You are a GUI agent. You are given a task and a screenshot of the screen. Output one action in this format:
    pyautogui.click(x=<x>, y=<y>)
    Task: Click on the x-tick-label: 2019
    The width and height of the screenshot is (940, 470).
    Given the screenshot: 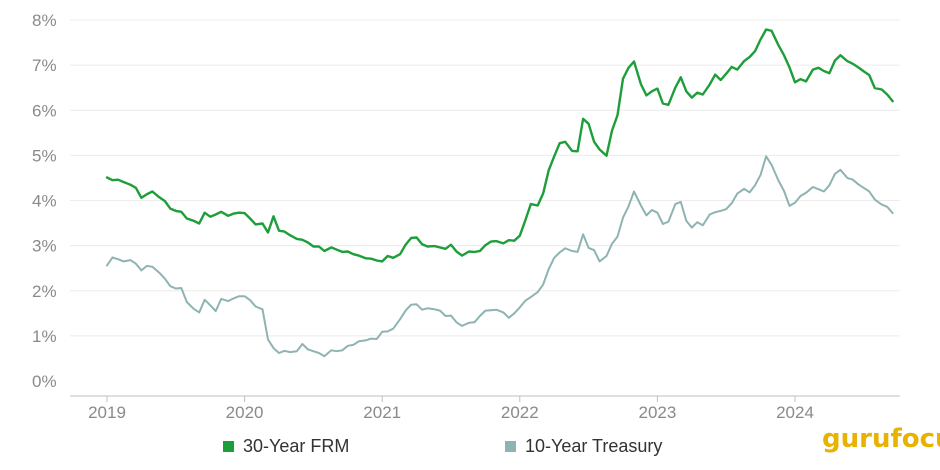 What is the action you would take?
    pyautogui.click(x=107, y=412)
    